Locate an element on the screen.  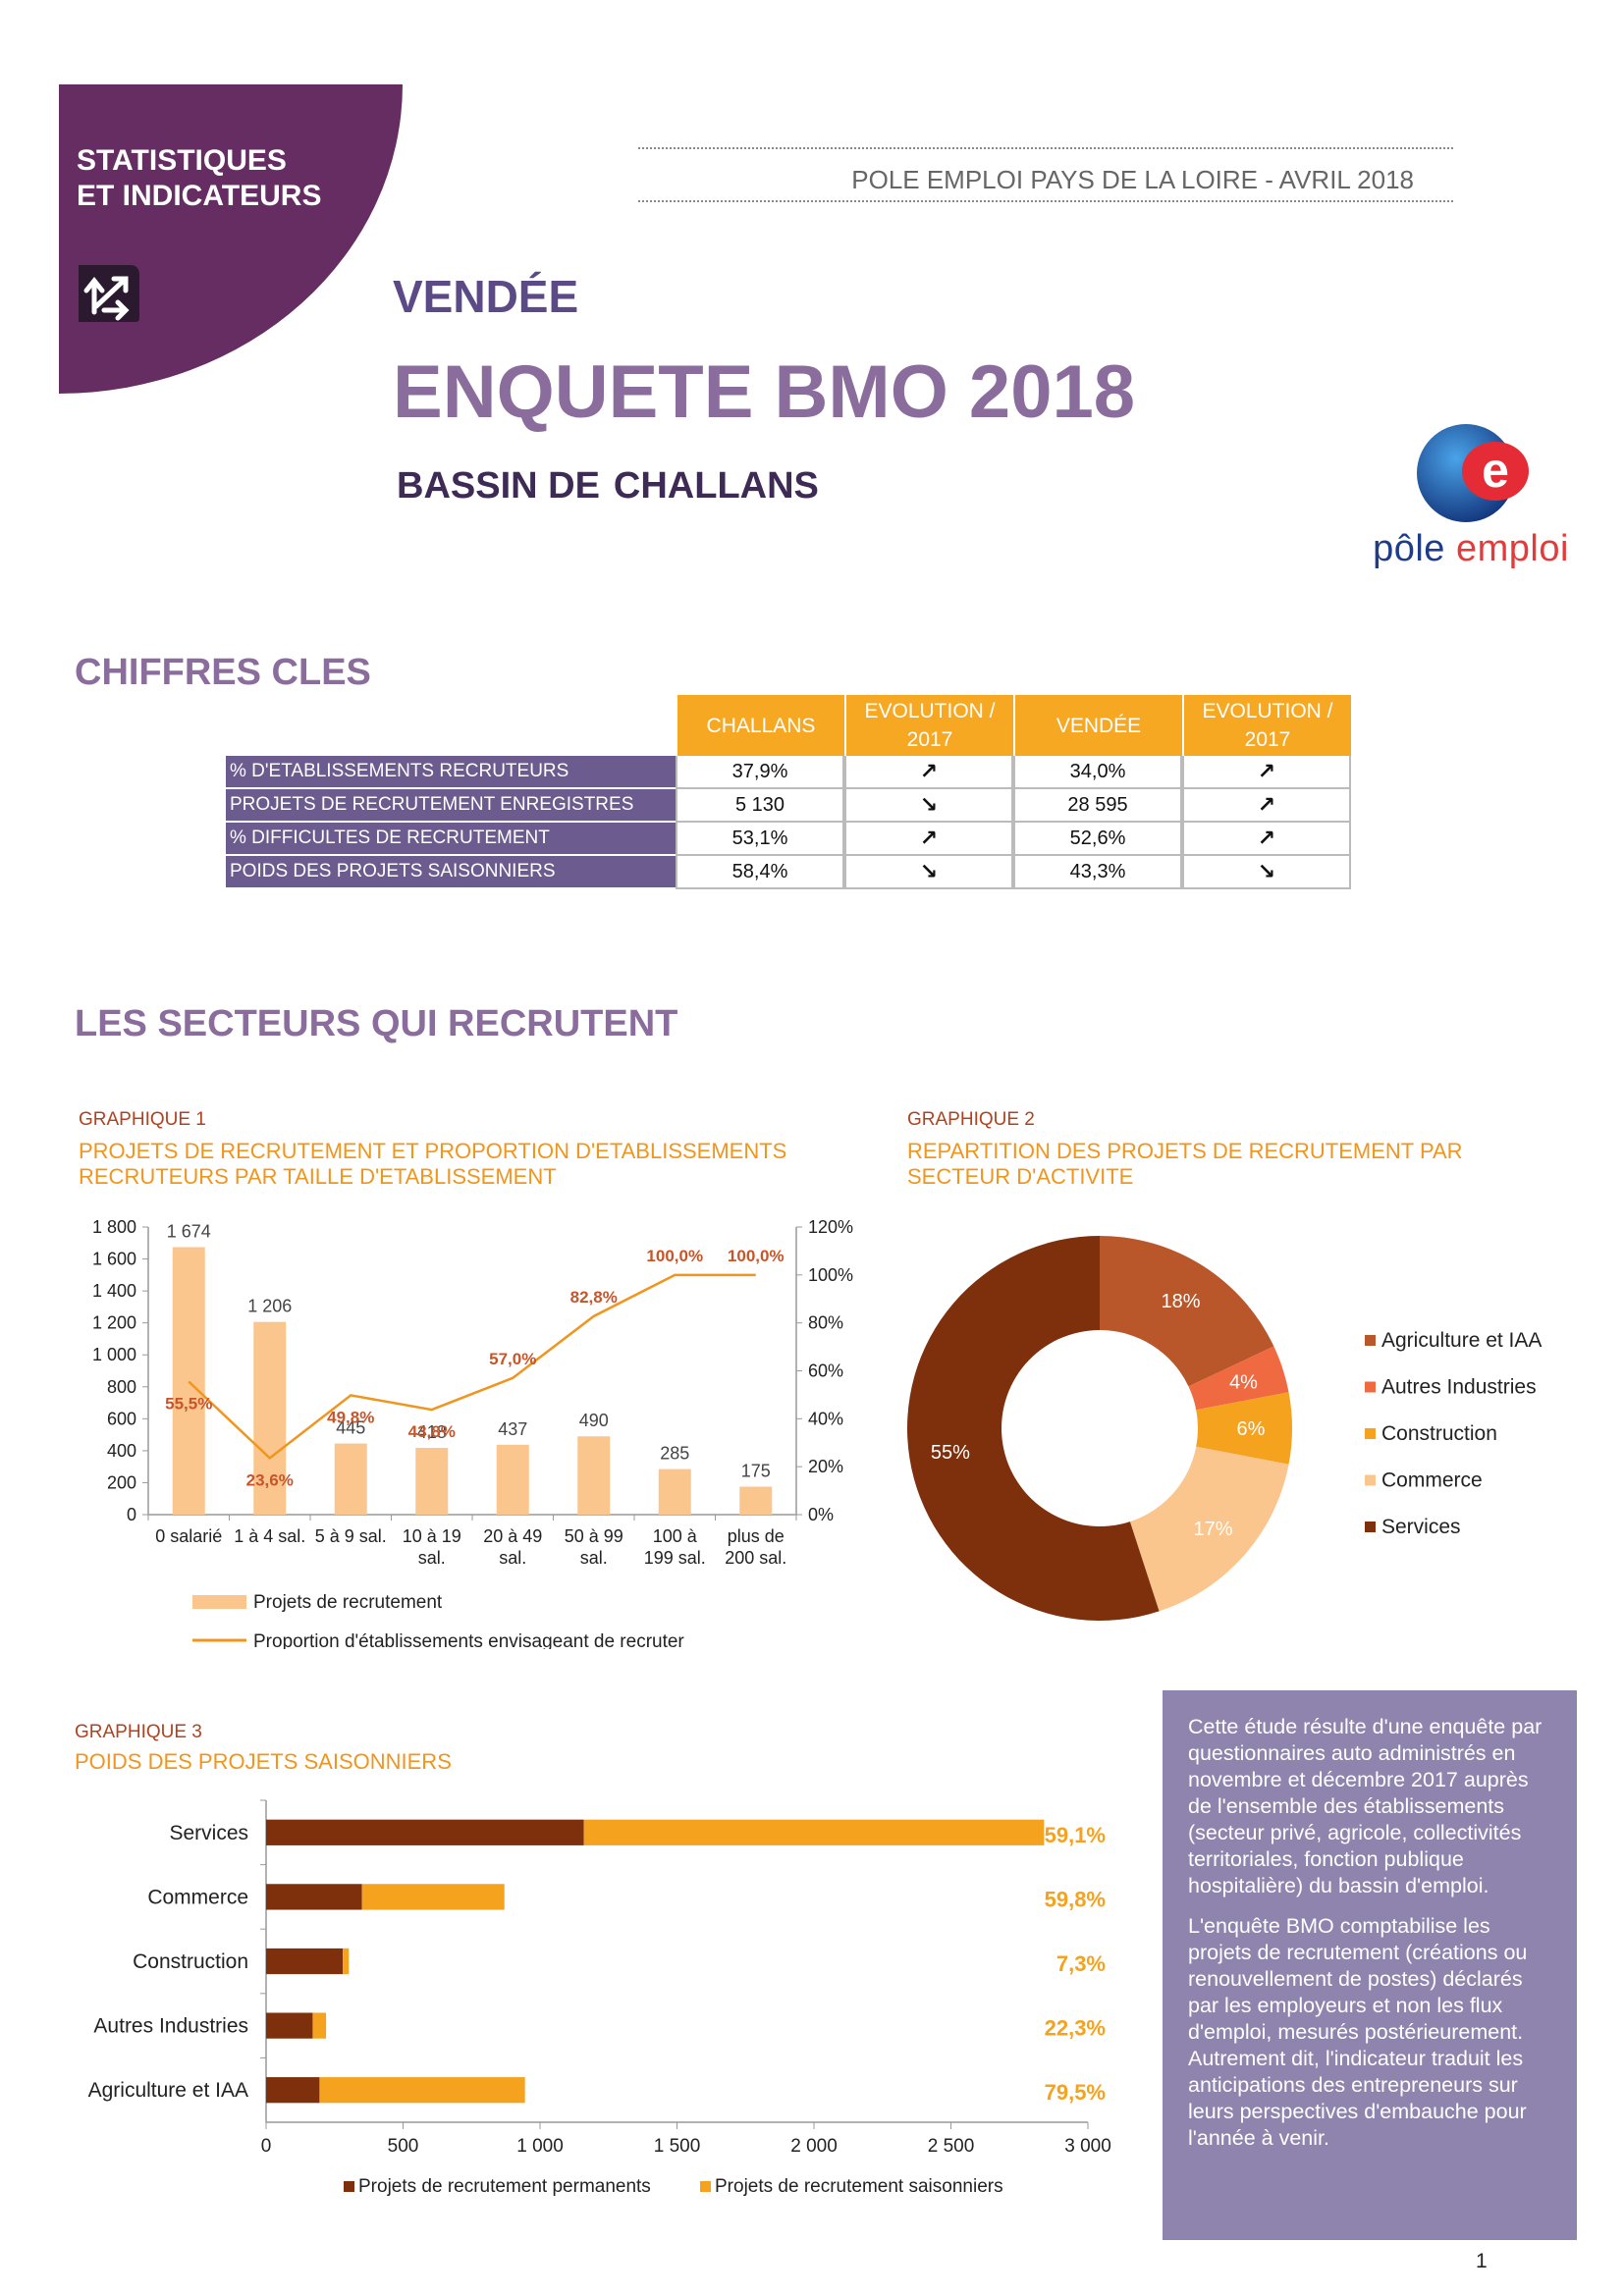
bar-value-label: 1 206 is located at coordinates (269, 1307).